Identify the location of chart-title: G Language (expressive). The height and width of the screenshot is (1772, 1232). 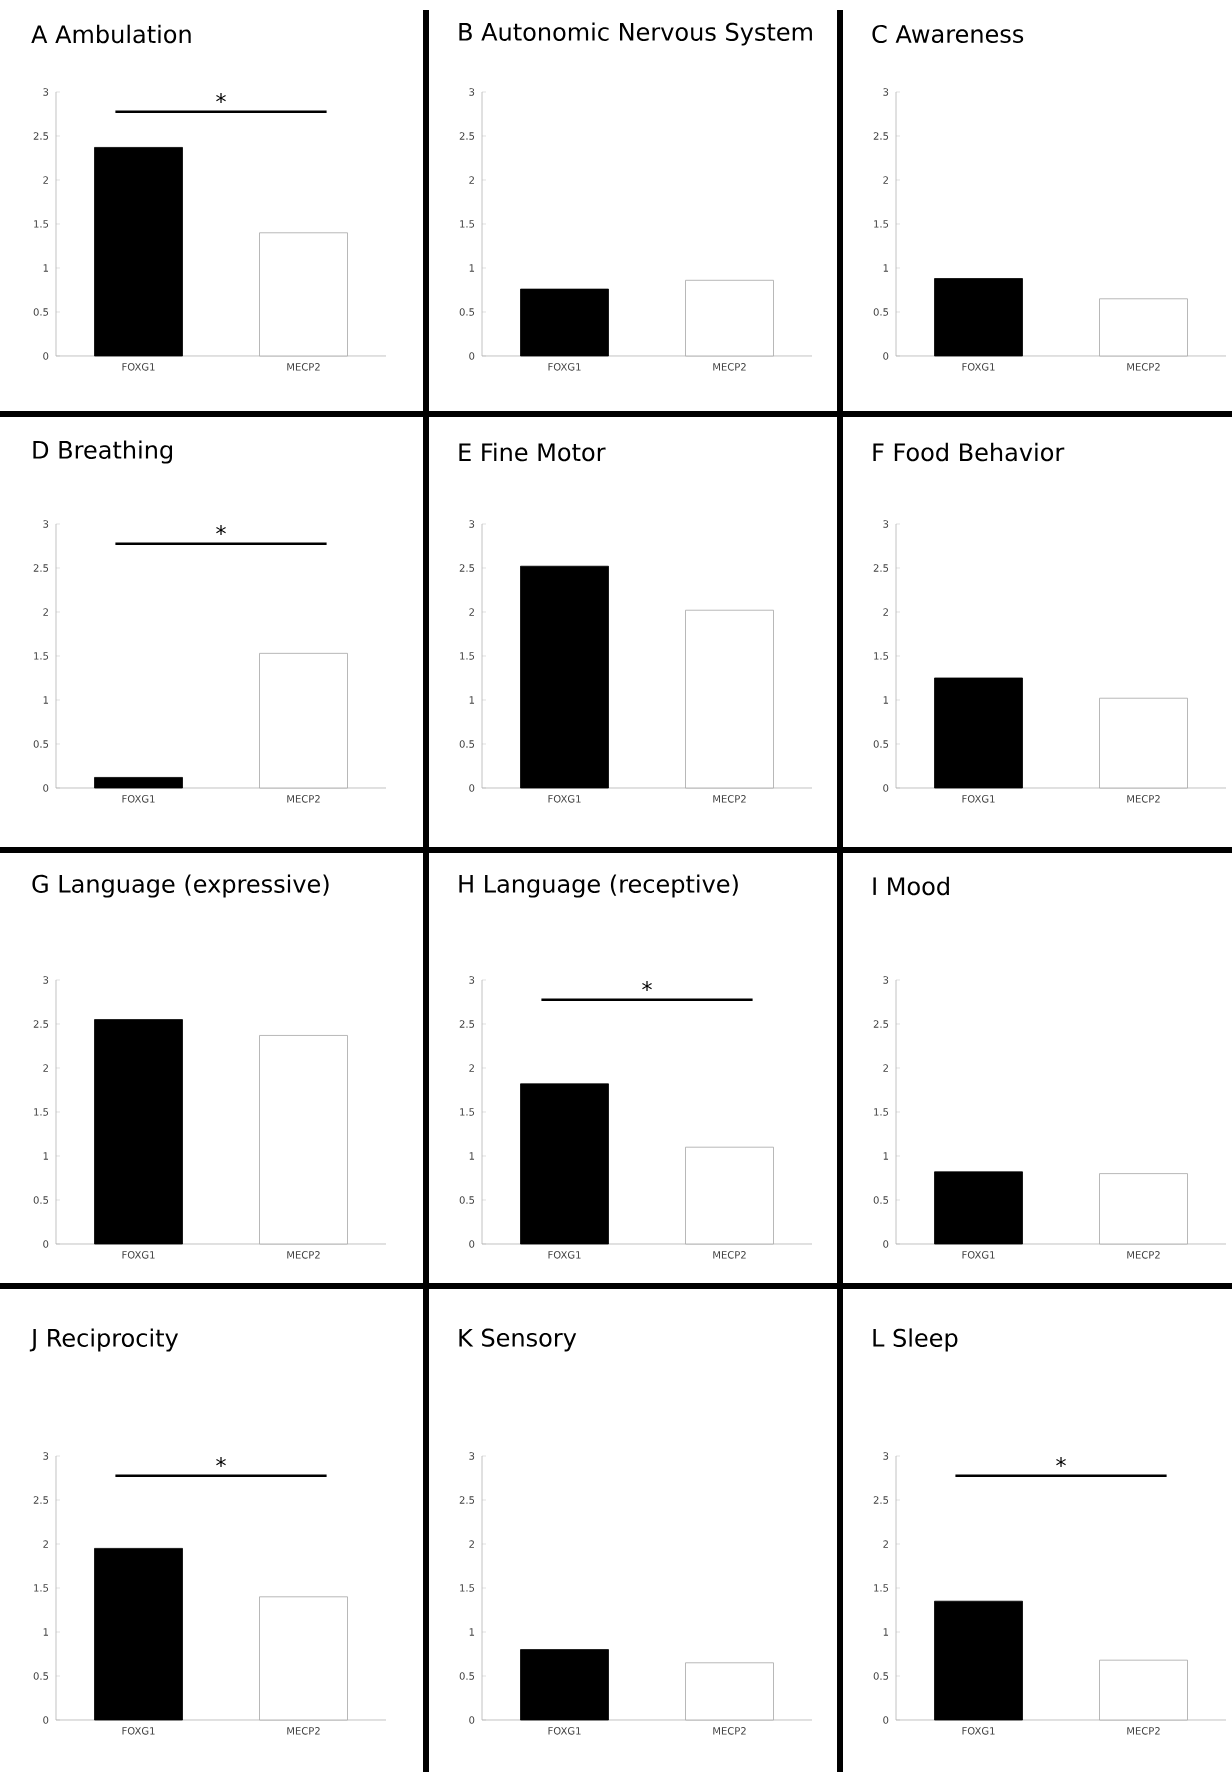
(180, 886).